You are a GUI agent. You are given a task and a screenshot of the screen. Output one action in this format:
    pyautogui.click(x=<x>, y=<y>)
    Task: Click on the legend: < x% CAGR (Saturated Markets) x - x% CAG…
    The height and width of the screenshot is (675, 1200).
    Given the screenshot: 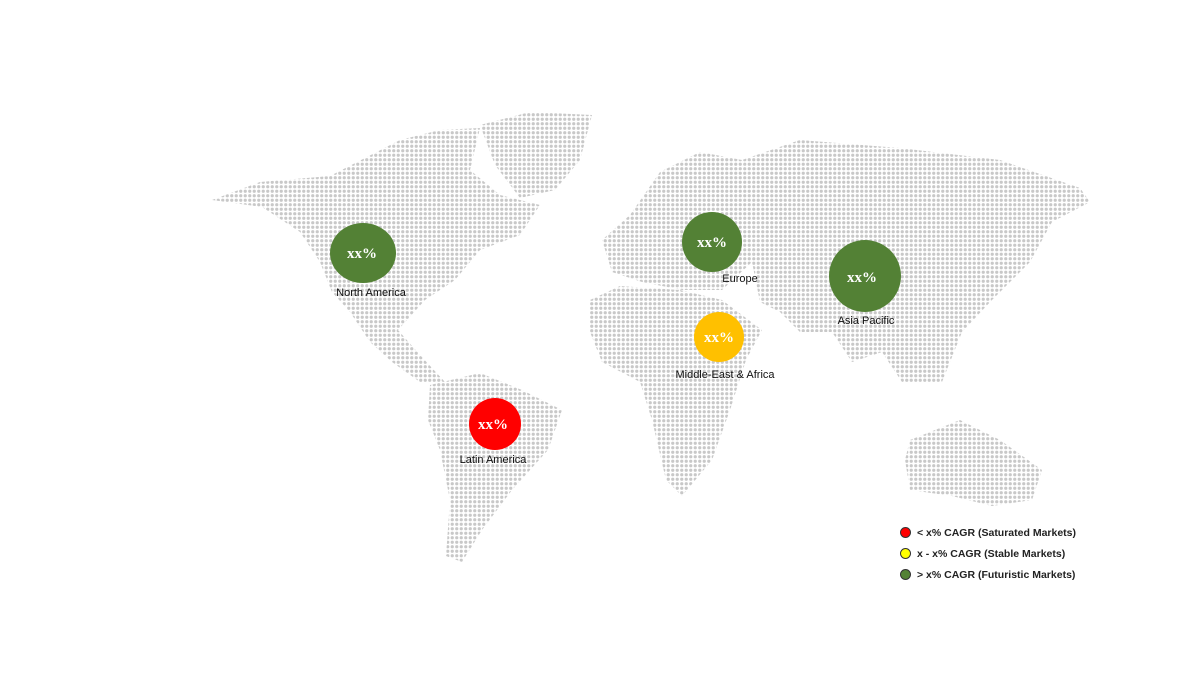 What is the action you would take?
    pyautogui.click(x=988, y=553)
    